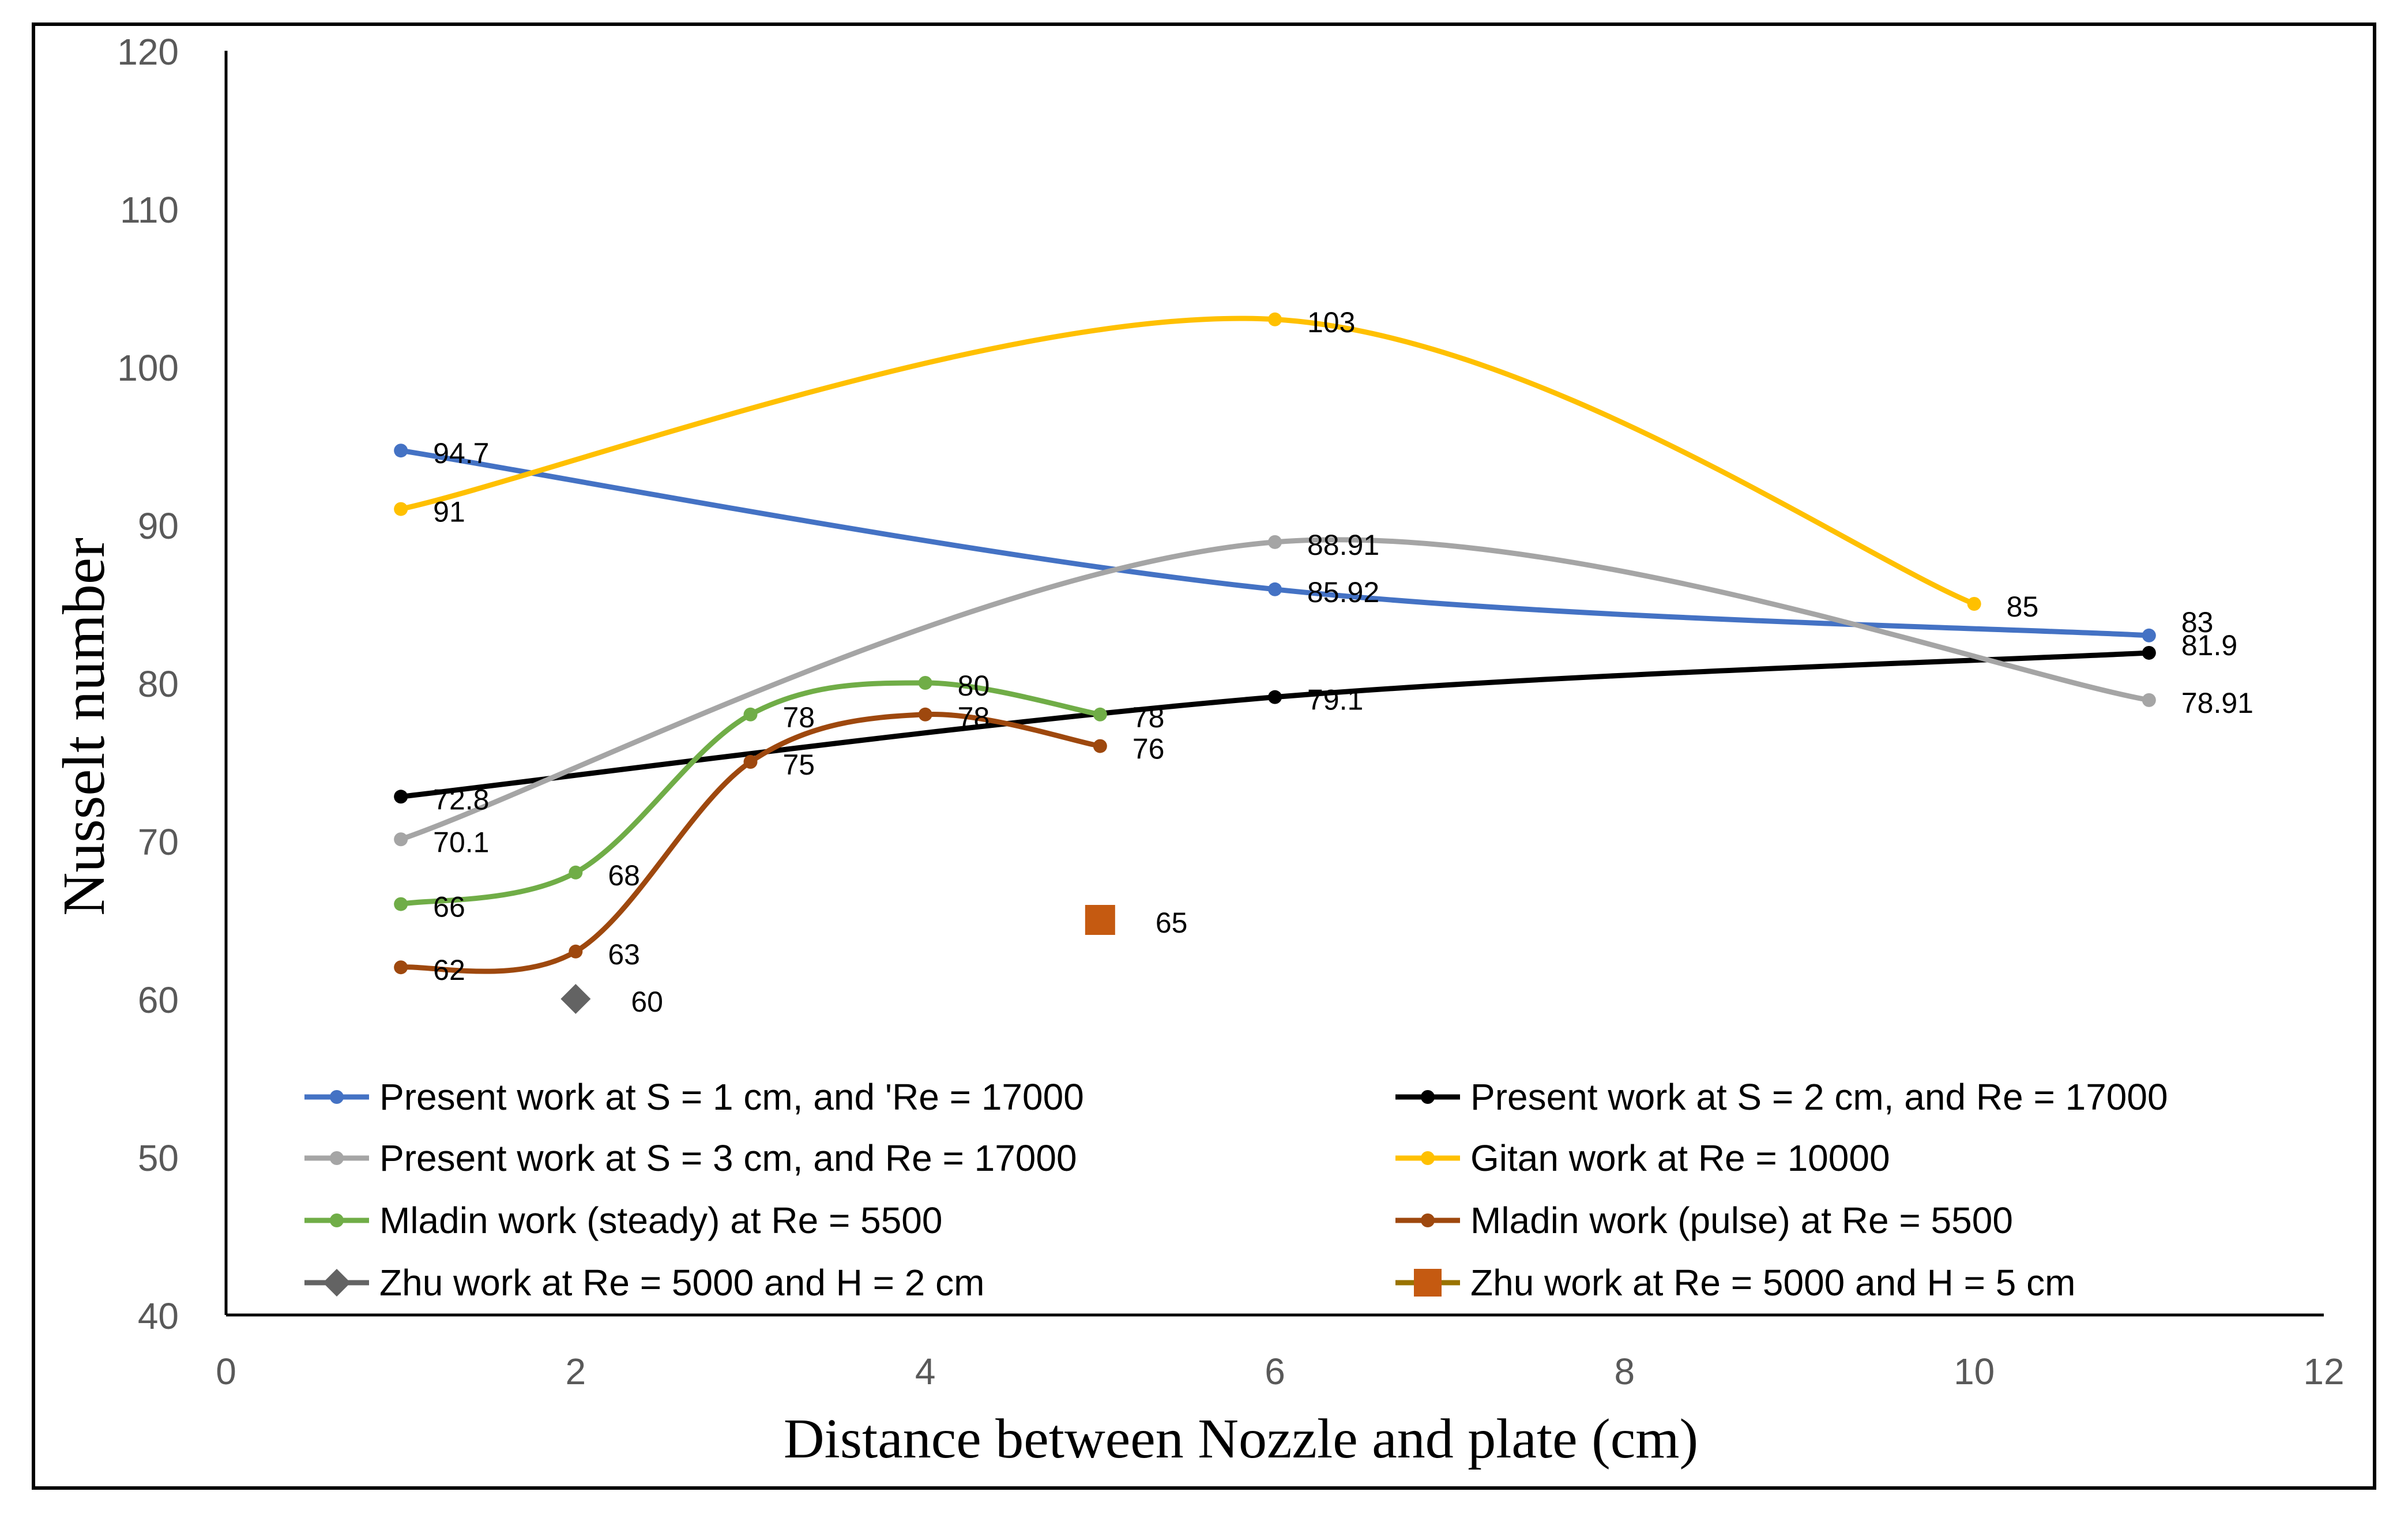  What do you see at coordinates (974, 717) in the screenshot?
I see `data-label-mladin-work-pulse-at-re-5500: 78` at bounding box center [974, 717].